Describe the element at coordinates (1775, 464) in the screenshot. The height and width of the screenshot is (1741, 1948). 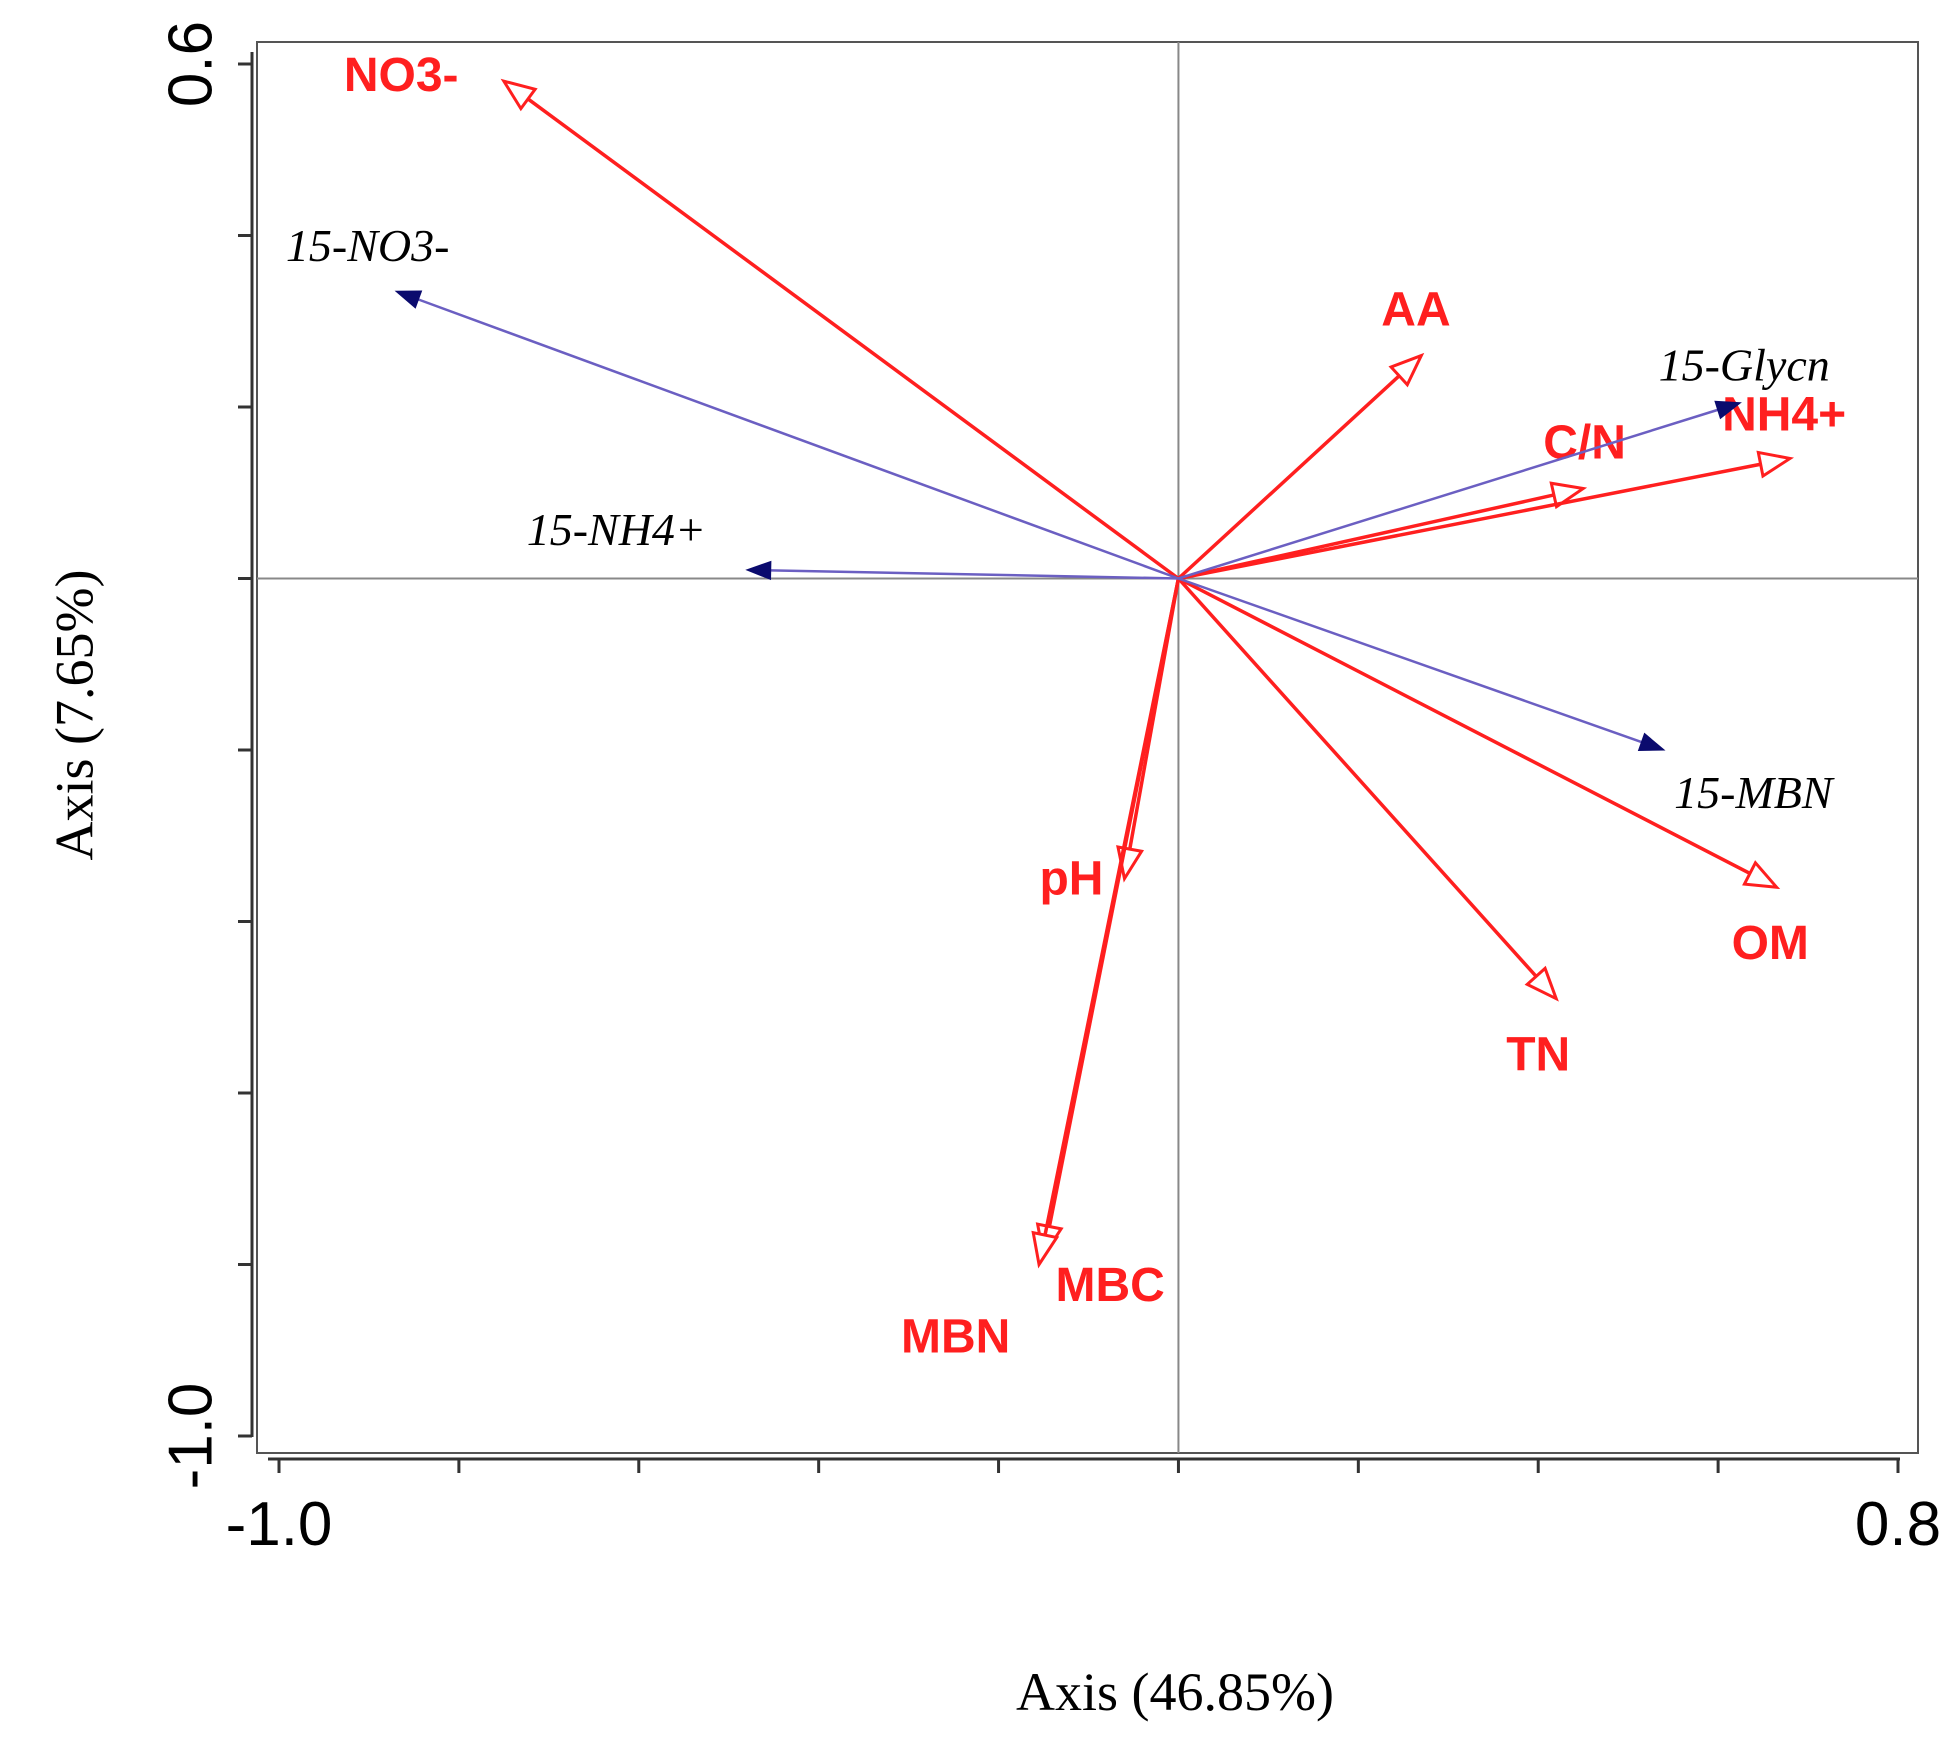
I see `arrowhead-nh4plus` at that location.